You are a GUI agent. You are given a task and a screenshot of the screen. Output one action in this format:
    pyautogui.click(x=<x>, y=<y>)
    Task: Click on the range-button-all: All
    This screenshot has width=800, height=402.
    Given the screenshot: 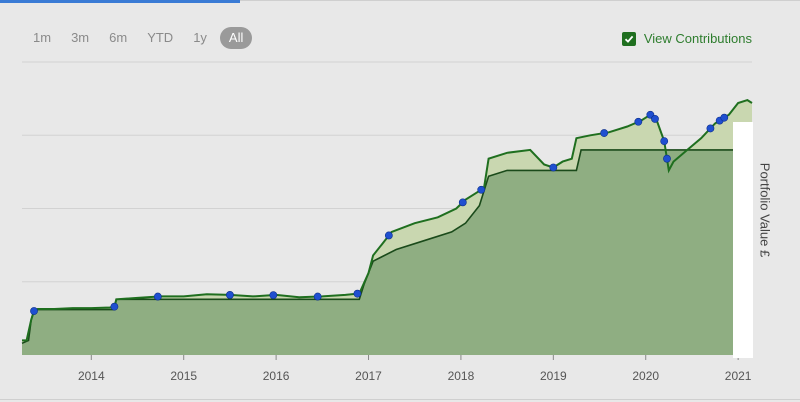 What is the action you would take?
    pyautogui.click(x=236, y=38)
    